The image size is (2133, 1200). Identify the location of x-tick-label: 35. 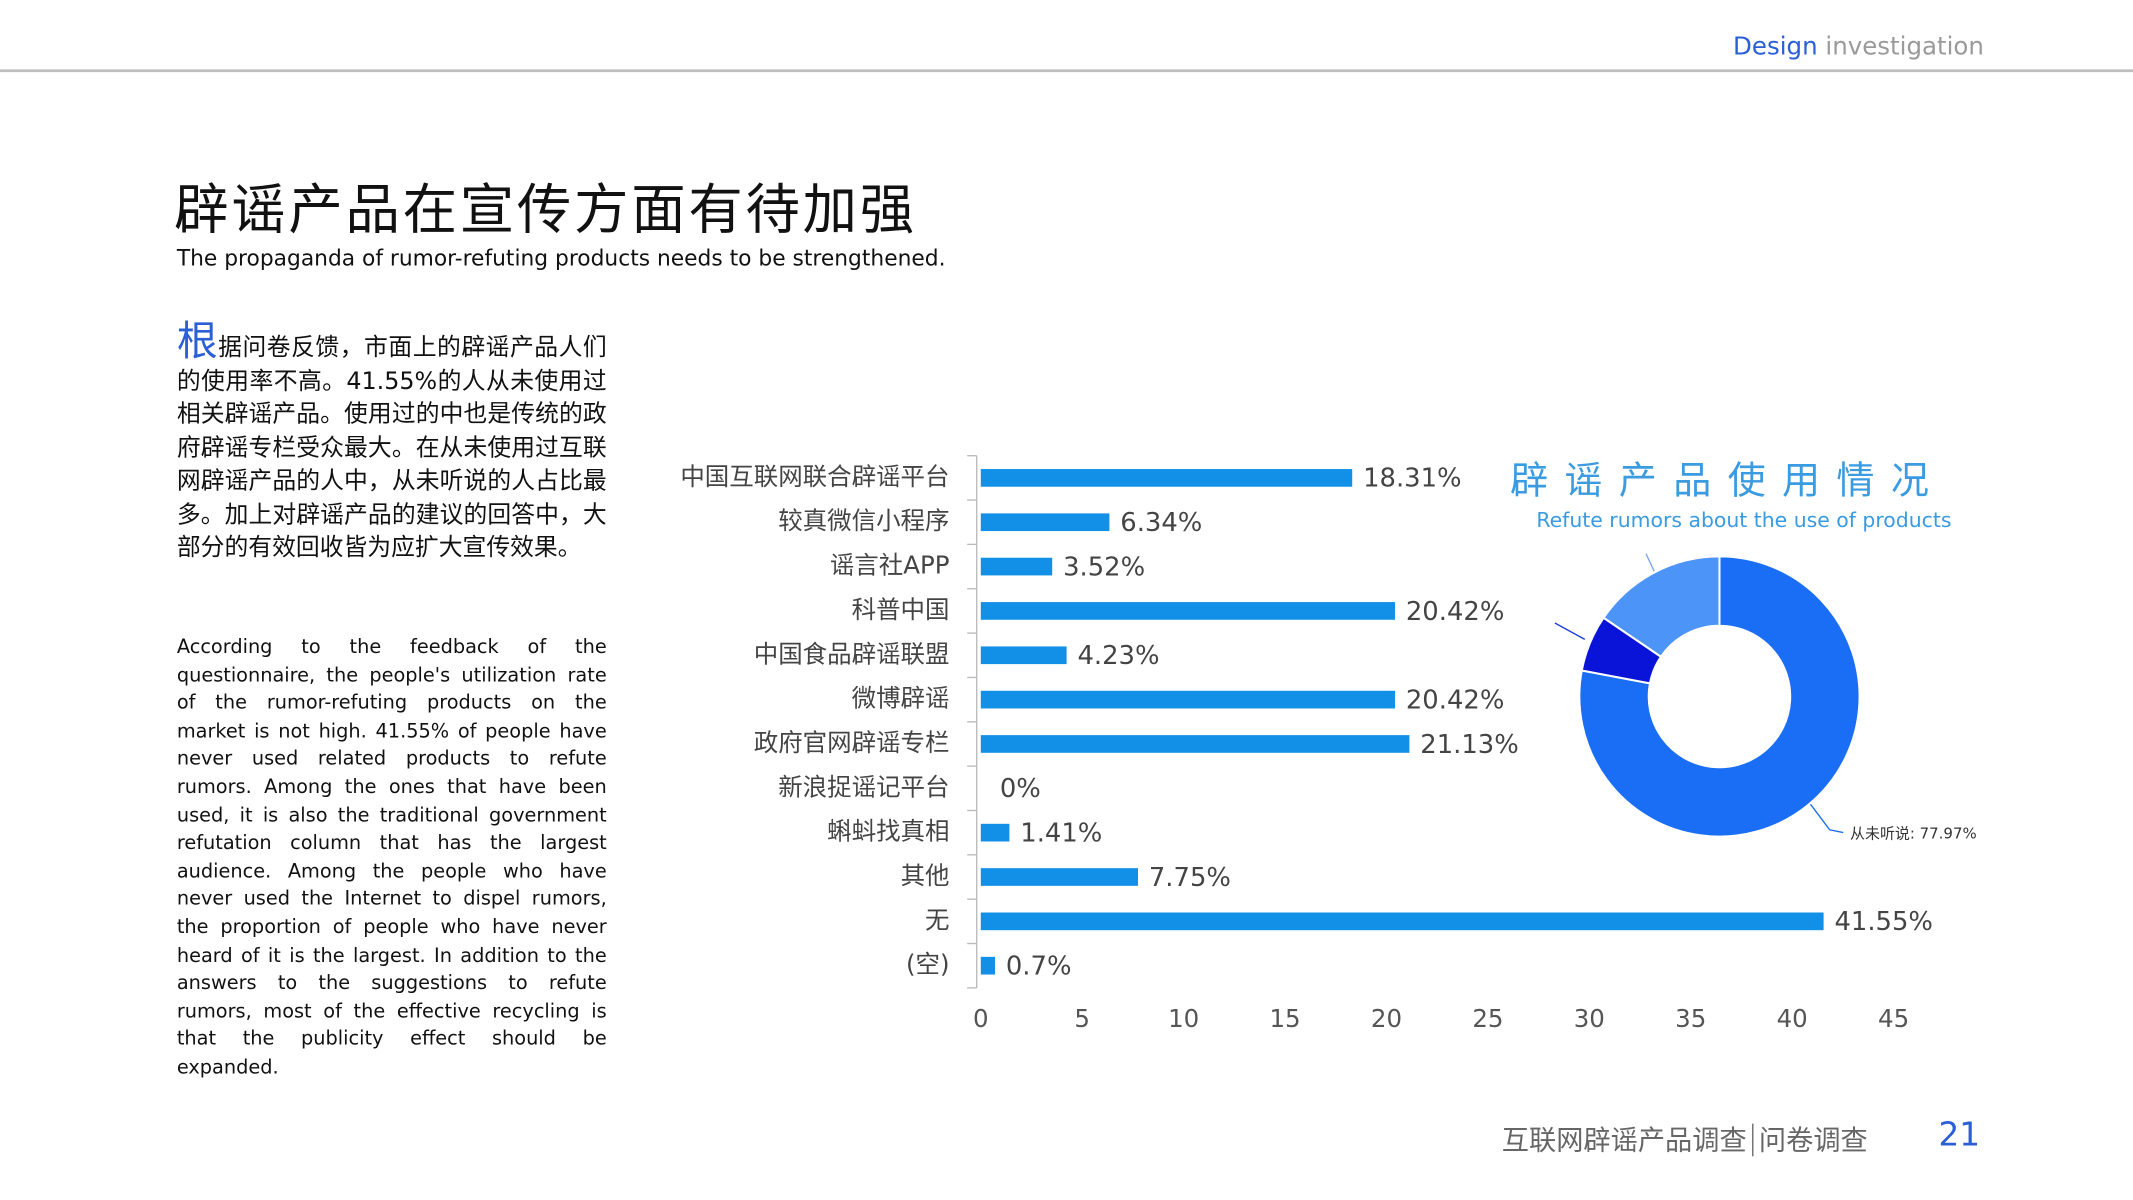
(1690, 1018).